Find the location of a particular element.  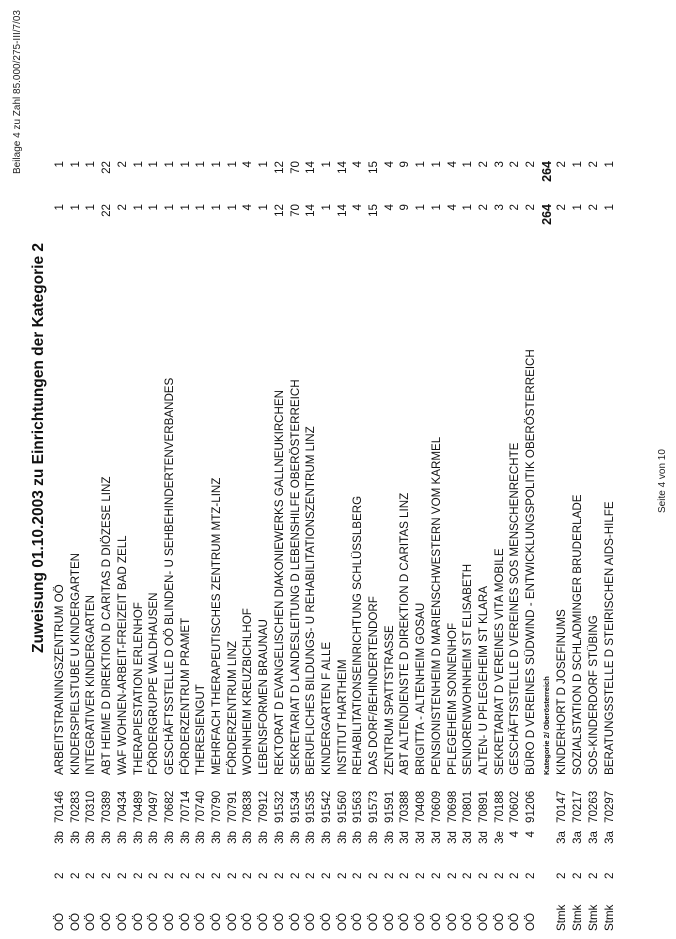

code-cell: 70310 is located at coordinates (91, 806).